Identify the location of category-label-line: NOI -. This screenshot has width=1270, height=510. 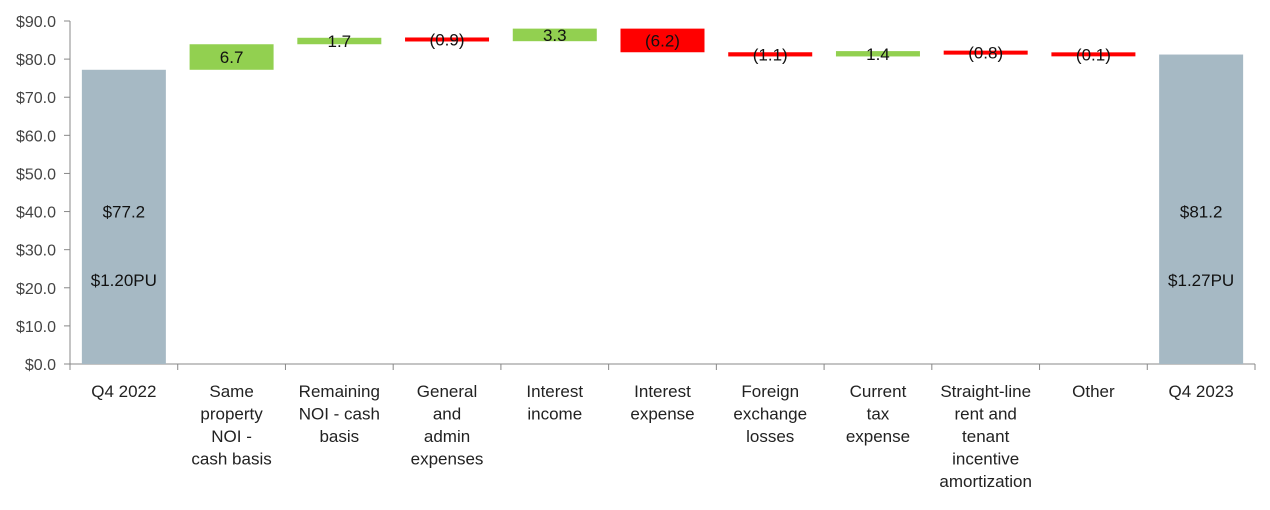
(231, 436).